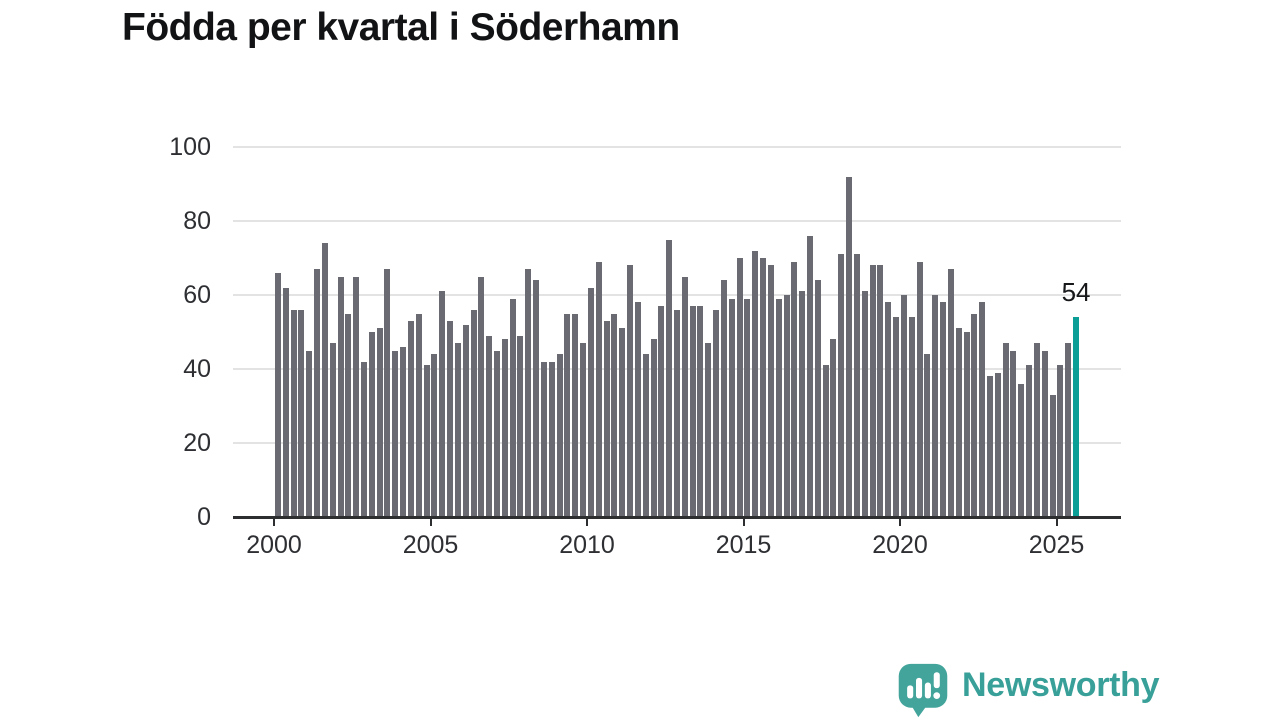 The image size is (1280, 720). I want to click on y-axis-label-0: 0, so click(204, 517).